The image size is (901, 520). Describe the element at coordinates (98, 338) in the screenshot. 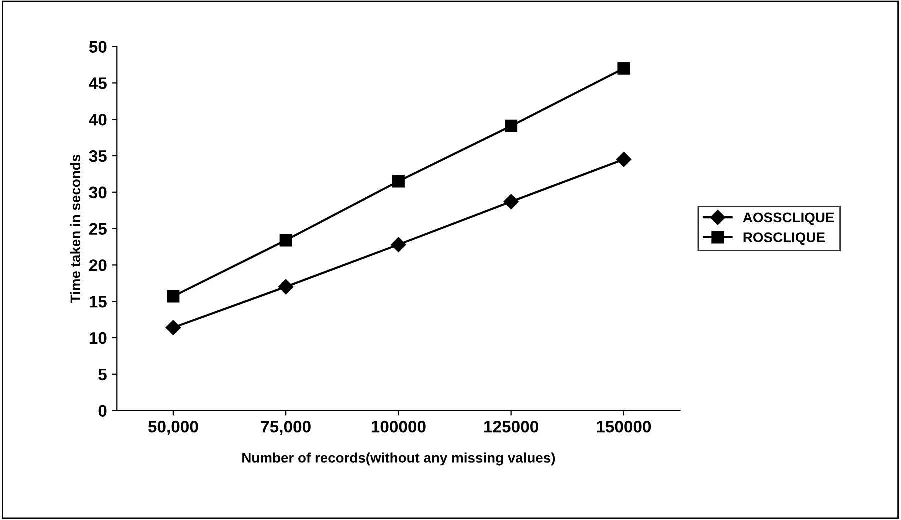

I see `y-tick-label: 10` at that location.